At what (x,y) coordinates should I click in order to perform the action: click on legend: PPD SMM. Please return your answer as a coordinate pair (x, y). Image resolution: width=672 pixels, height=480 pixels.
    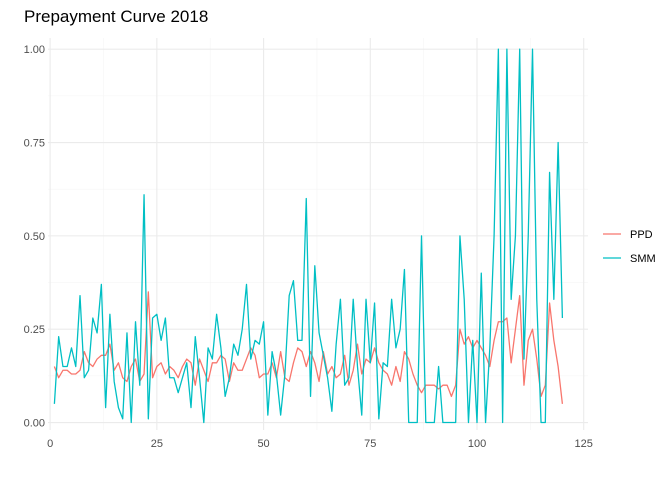
    Looking at the image, I should click on (629, 247).